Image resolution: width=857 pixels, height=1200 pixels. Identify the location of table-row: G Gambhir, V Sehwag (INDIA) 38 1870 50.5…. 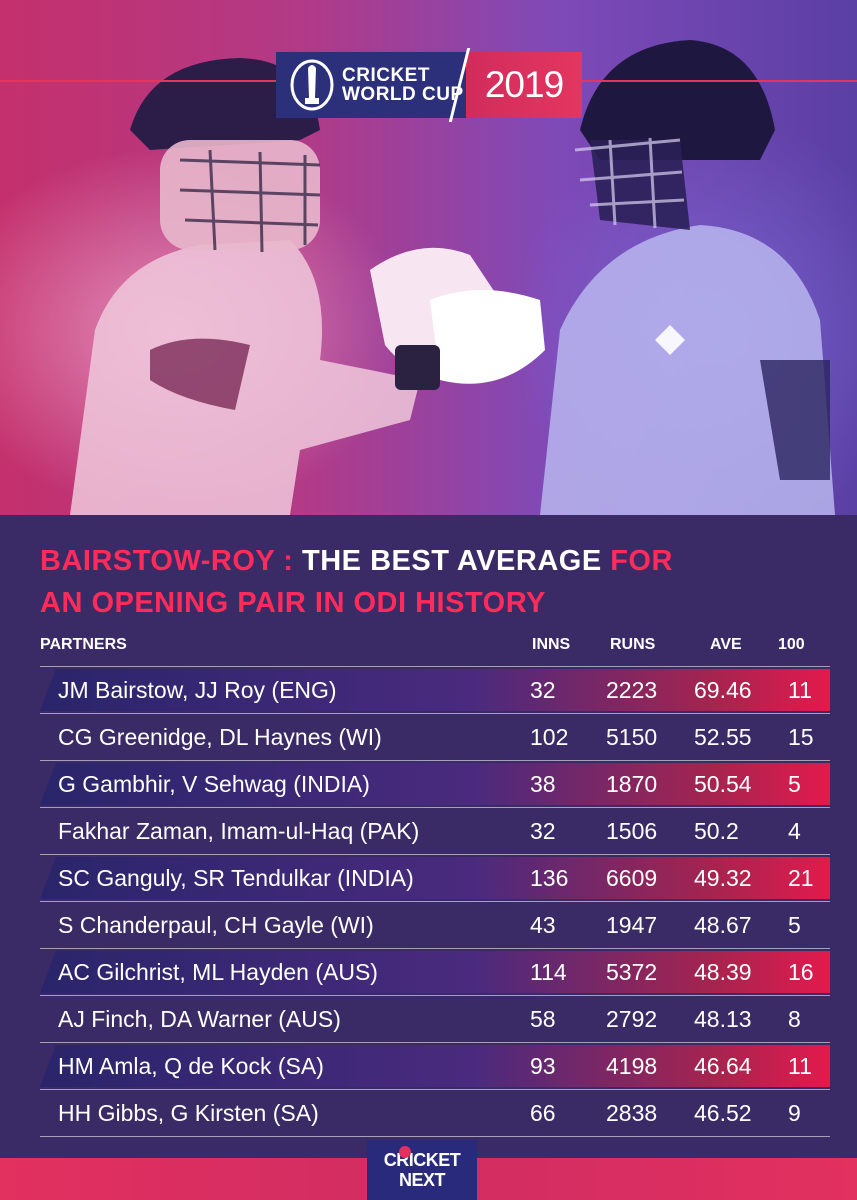
(435, 784).